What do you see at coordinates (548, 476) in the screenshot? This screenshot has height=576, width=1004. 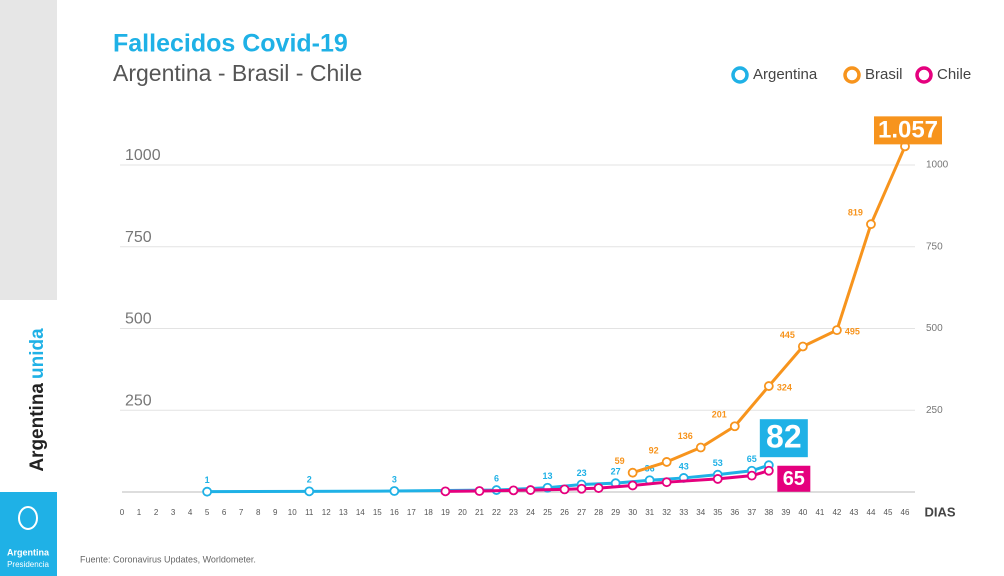 I see `data-label: 13` at bounding box center [548, 476].